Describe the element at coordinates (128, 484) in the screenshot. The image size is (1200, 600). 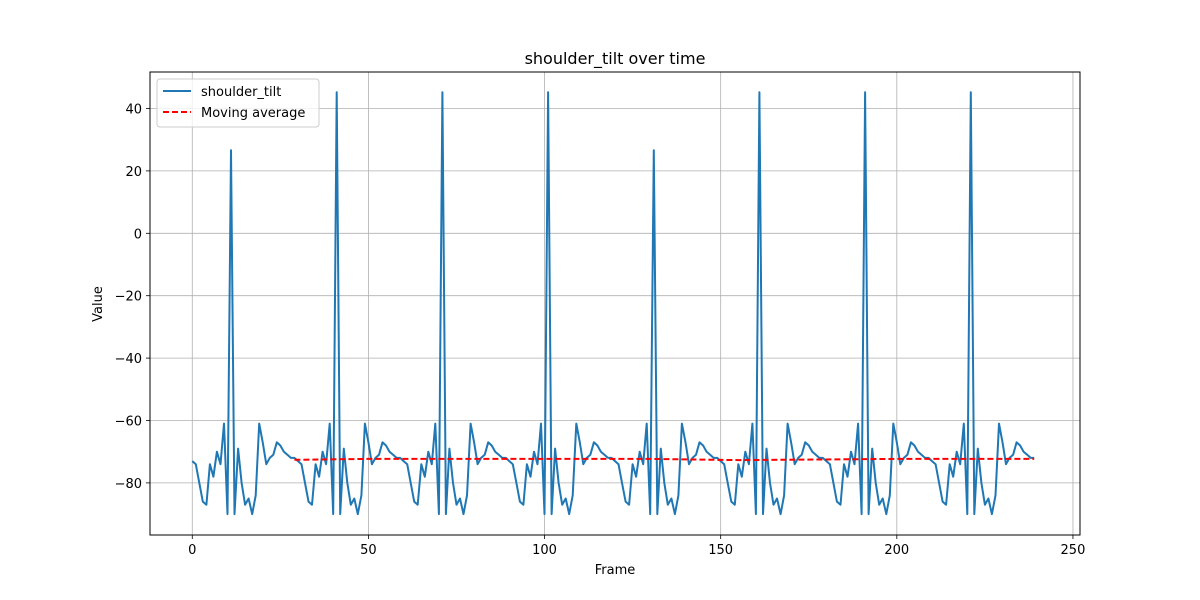
I see `y-tick-label: −80` at that location.